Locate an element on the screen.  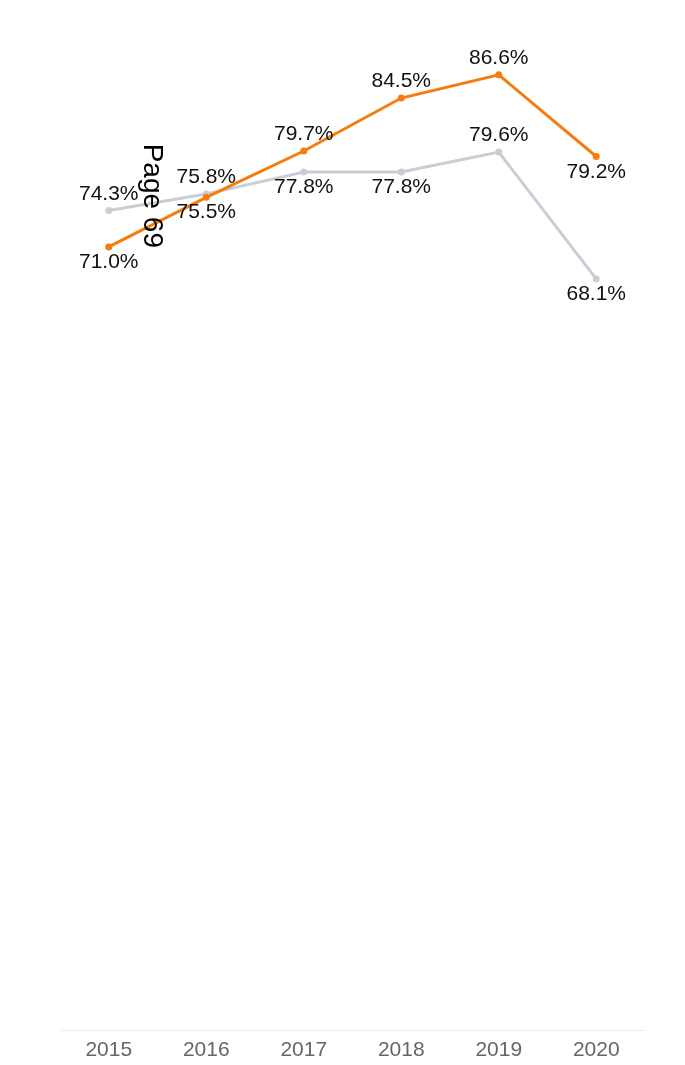
data-label: 75.5% is located at coordinates (206, 211).